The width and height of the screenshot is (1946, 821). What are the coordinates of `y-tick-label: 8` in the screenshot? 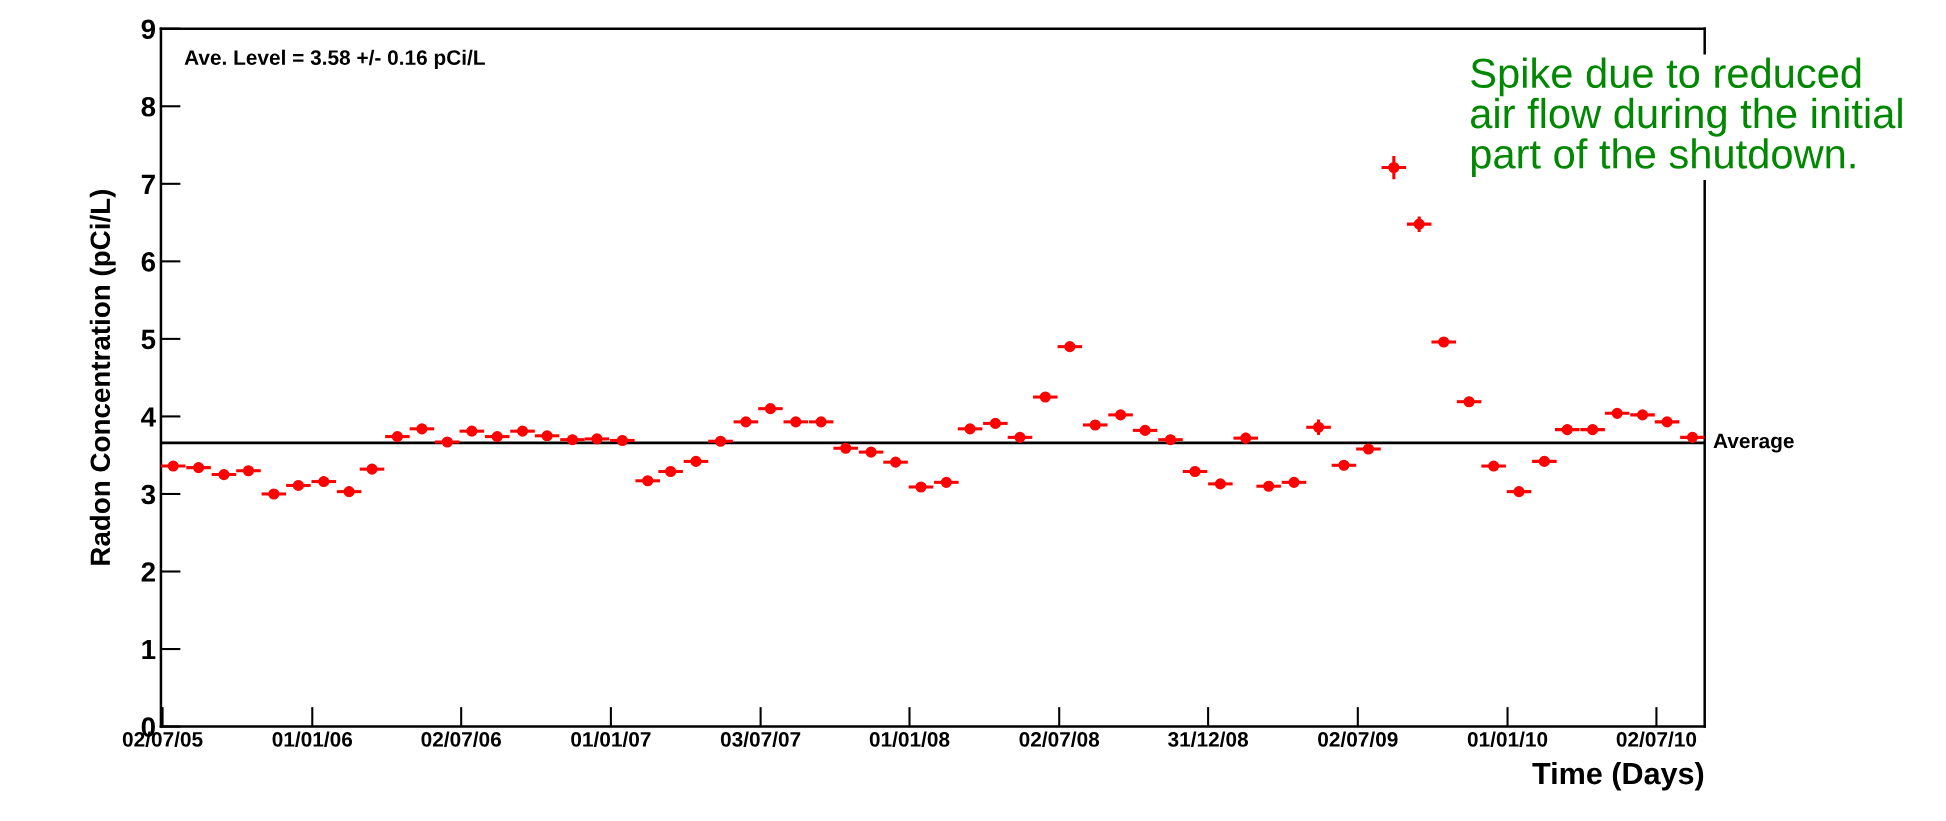 It's located at (148, 106).